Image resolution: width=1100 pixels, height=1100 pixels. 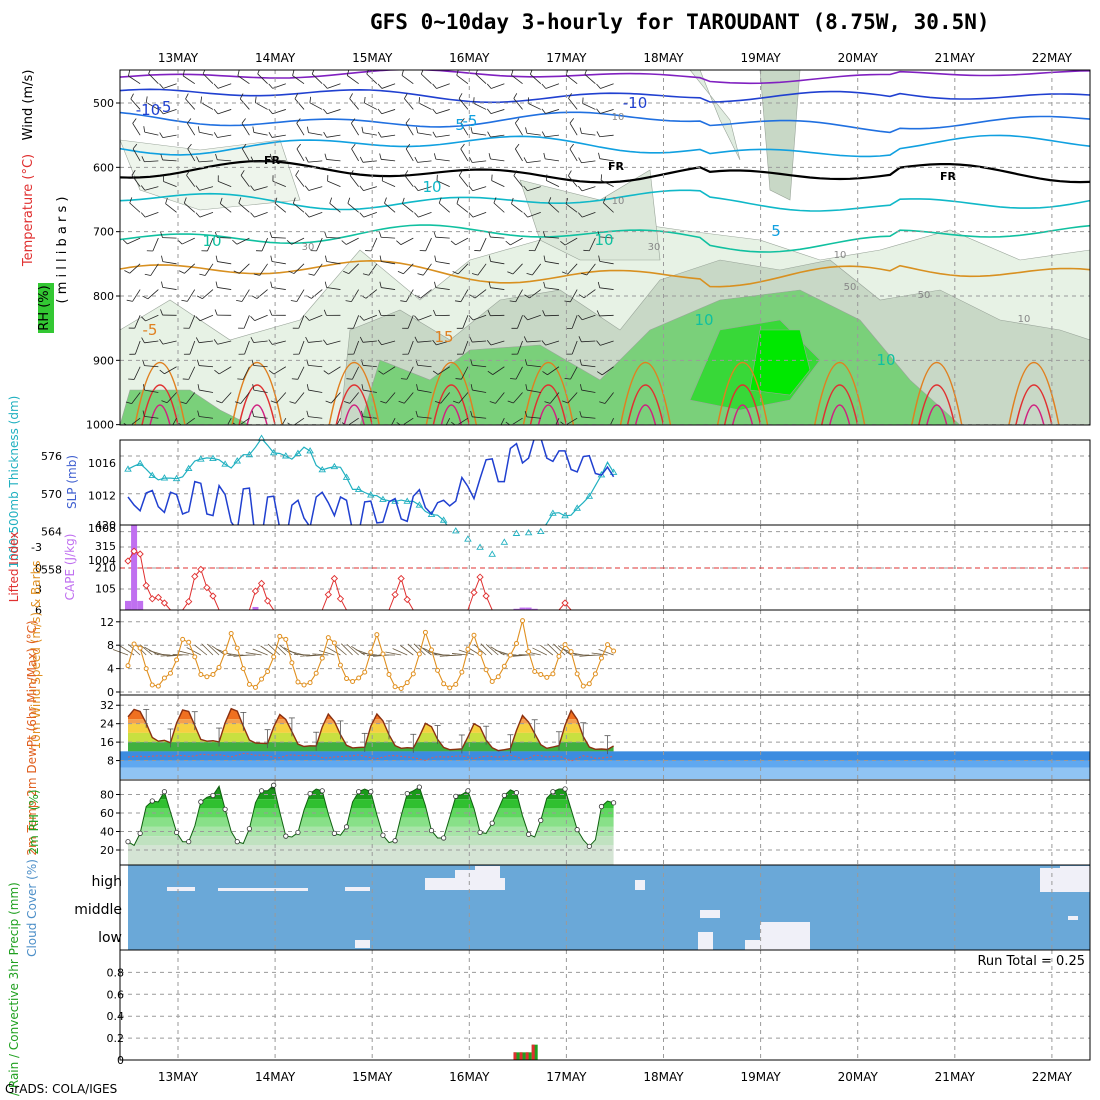 What do you see at coordinates (110, 692) in the screenshot?
I see `wind-tick-label: 0` at bounding box center [110, 692].